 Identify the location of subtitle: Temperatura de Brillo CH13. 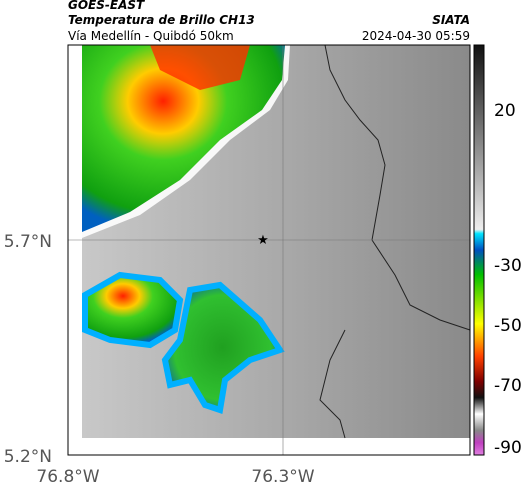
(161, 20).